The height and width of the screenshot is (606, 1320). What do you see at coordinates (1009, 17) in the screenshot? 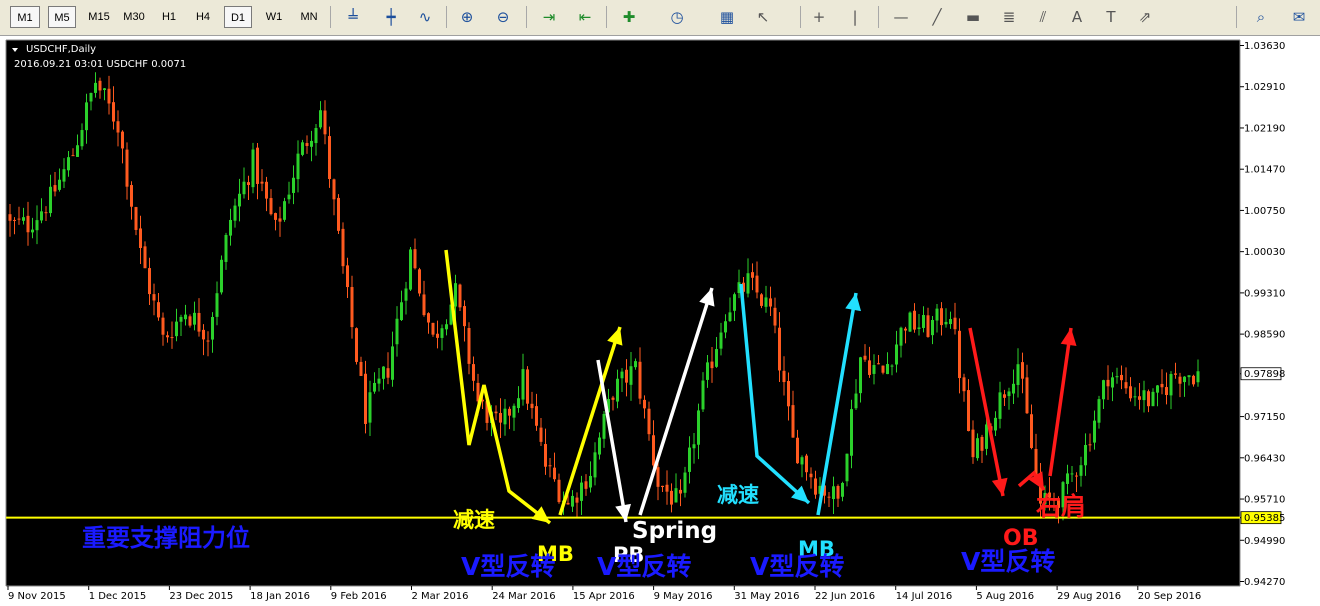
I see `fibonacci-icon: ≣` at bounding box center [1009, 17].